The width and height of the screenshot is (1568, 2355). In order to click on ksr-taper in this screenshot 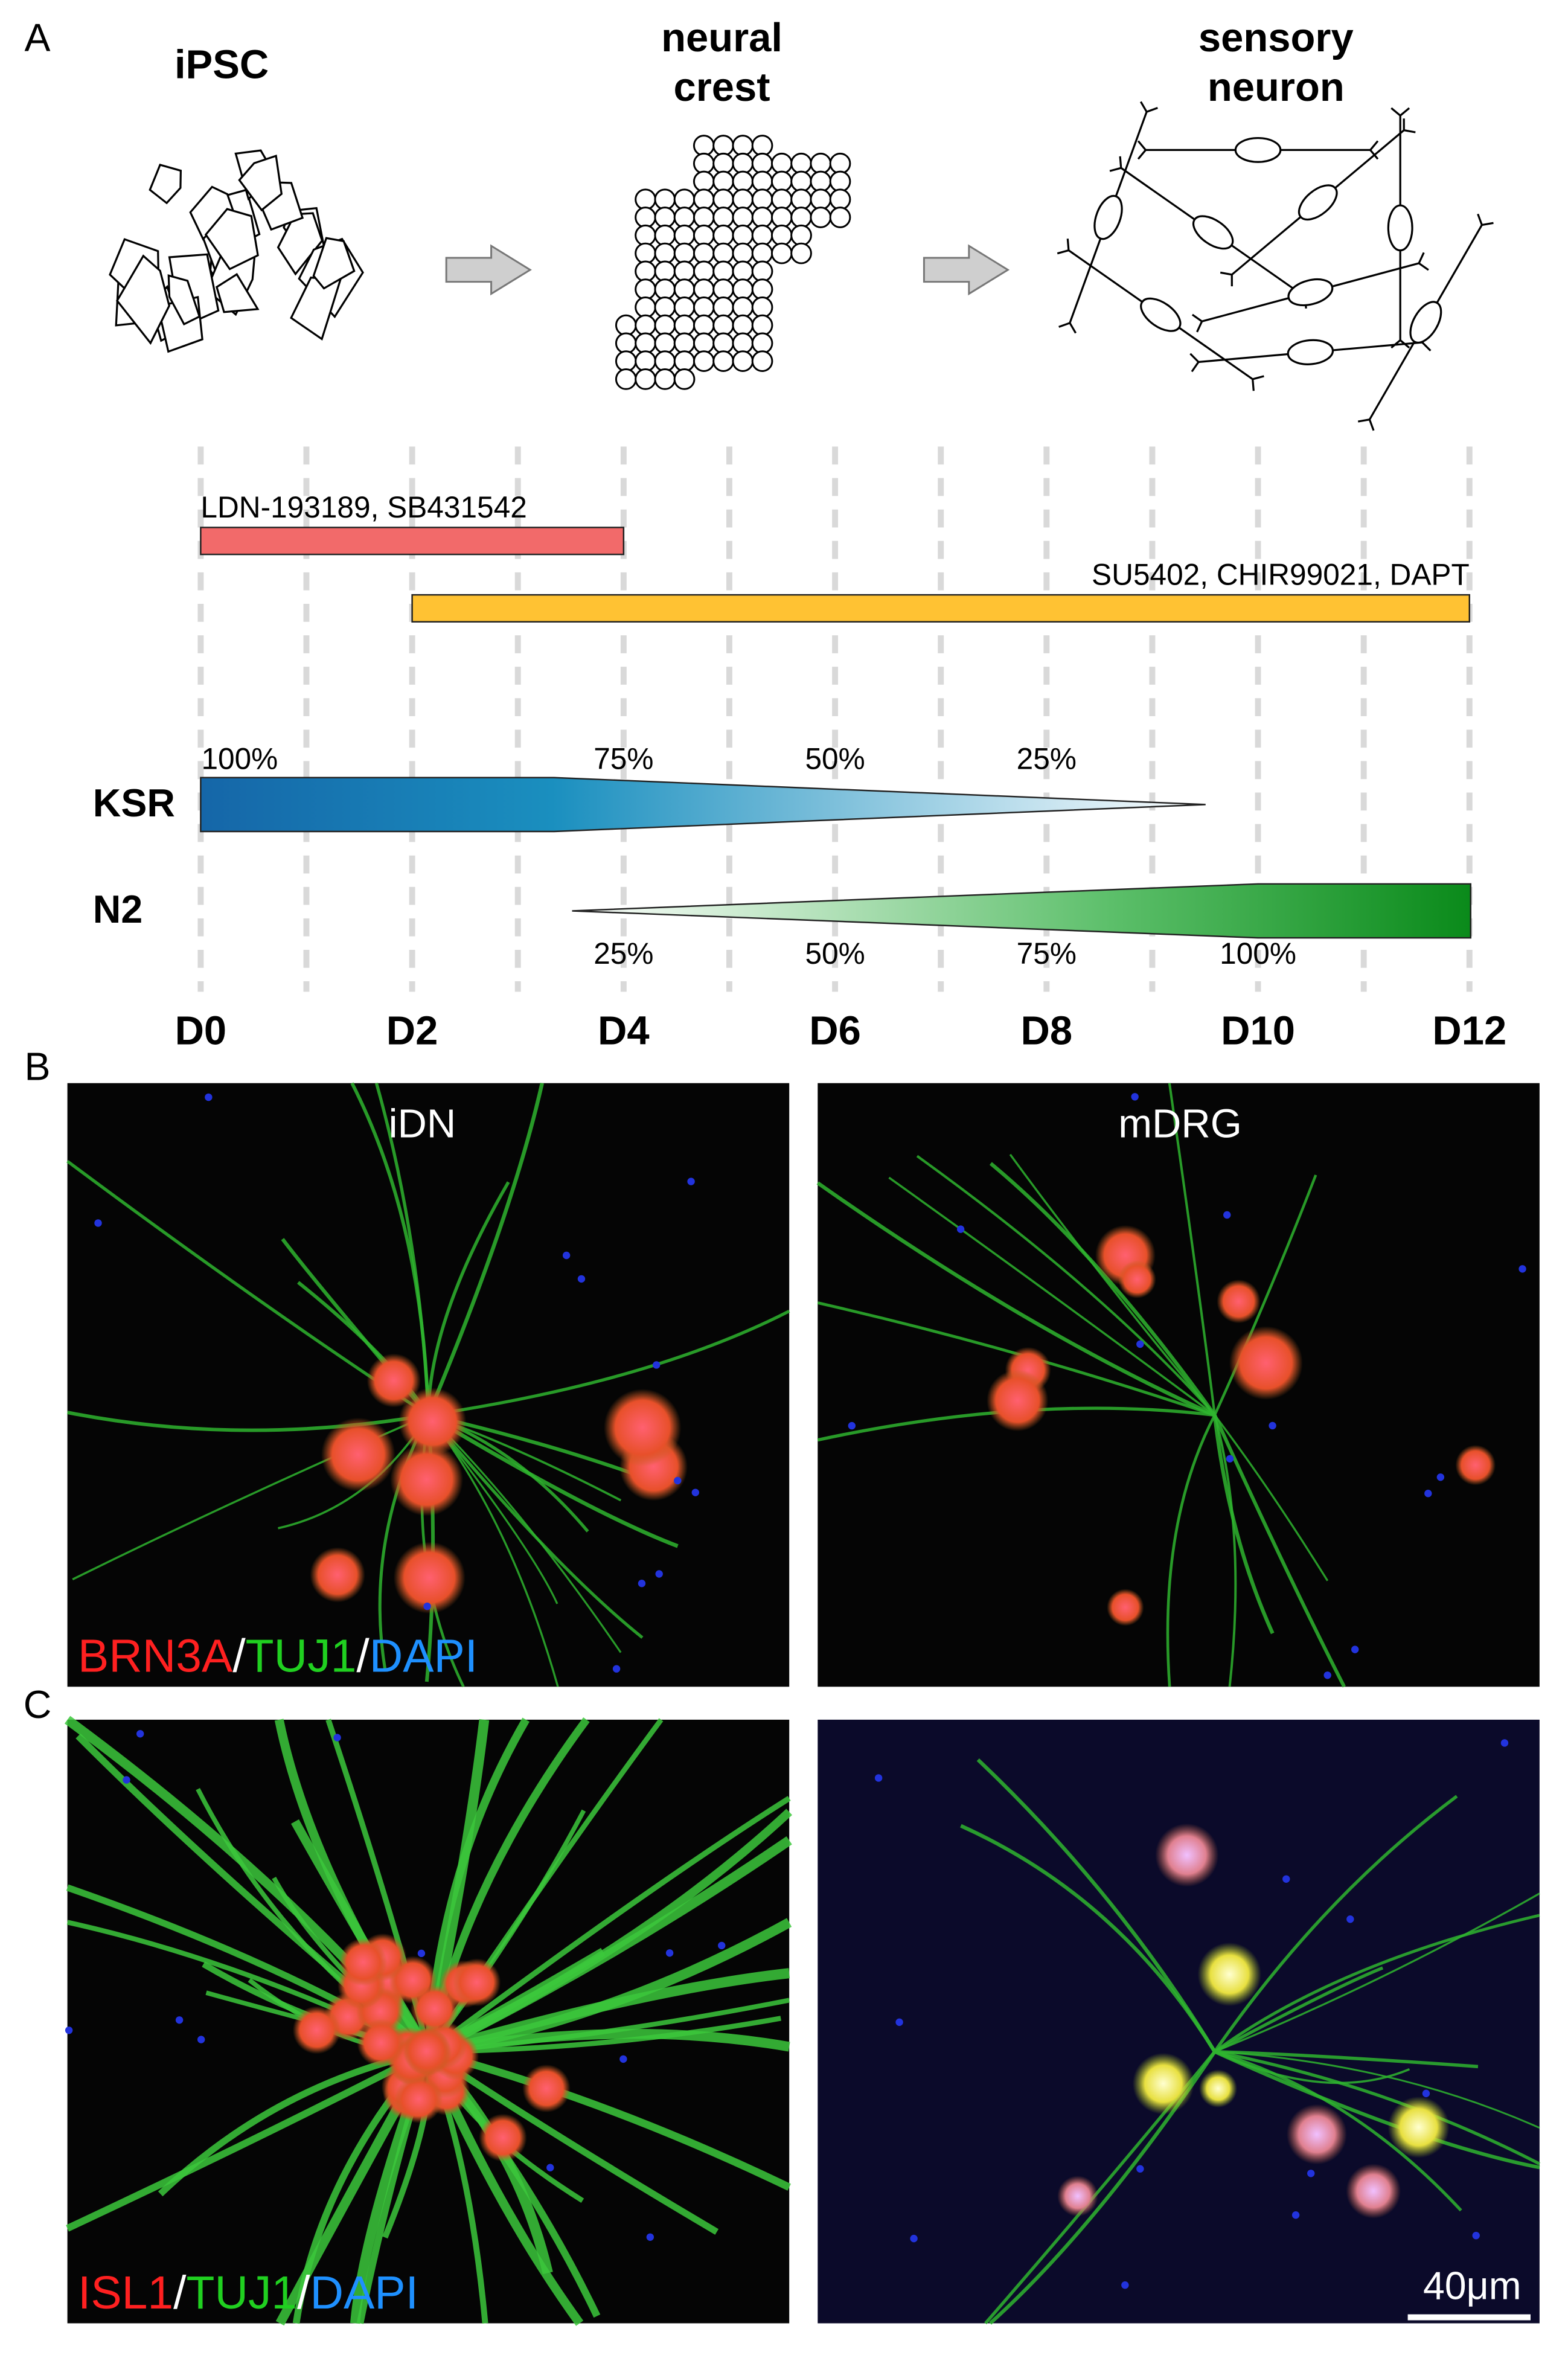, I will do `click(703, 805)`.